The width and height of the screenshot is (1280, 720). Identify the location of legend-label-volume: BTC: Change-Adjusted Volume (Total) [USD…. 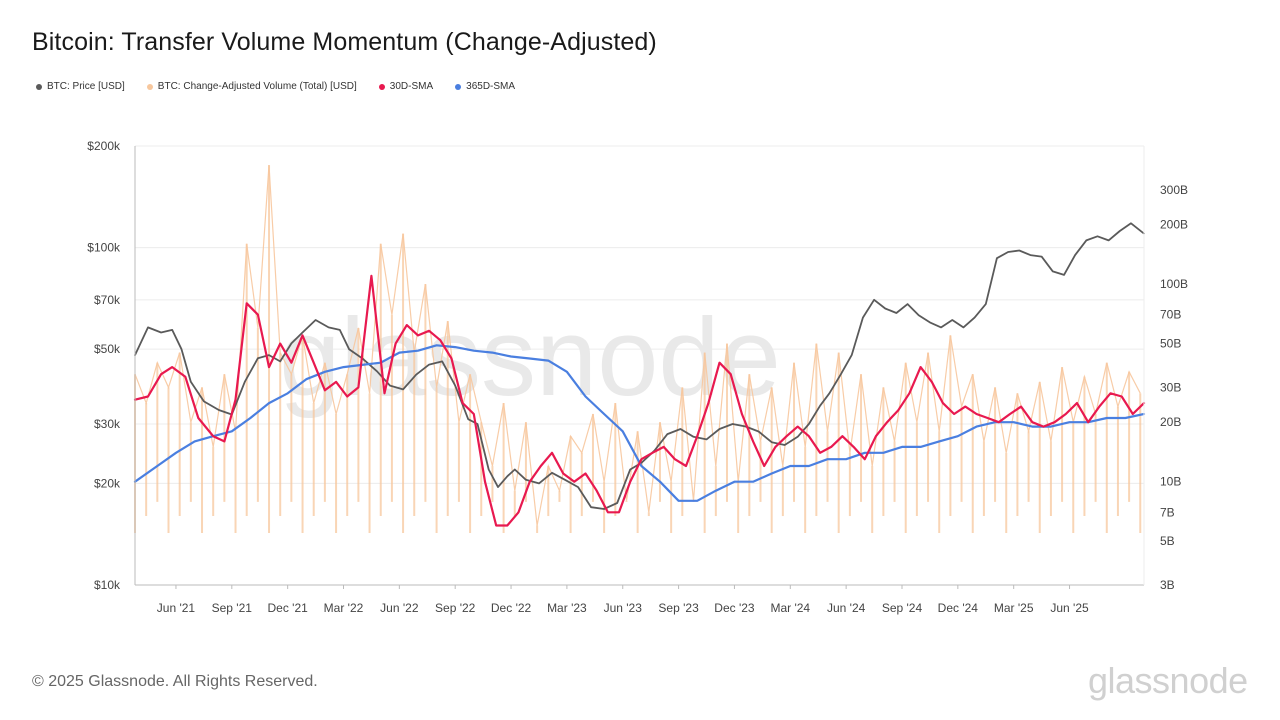
(257, 86).